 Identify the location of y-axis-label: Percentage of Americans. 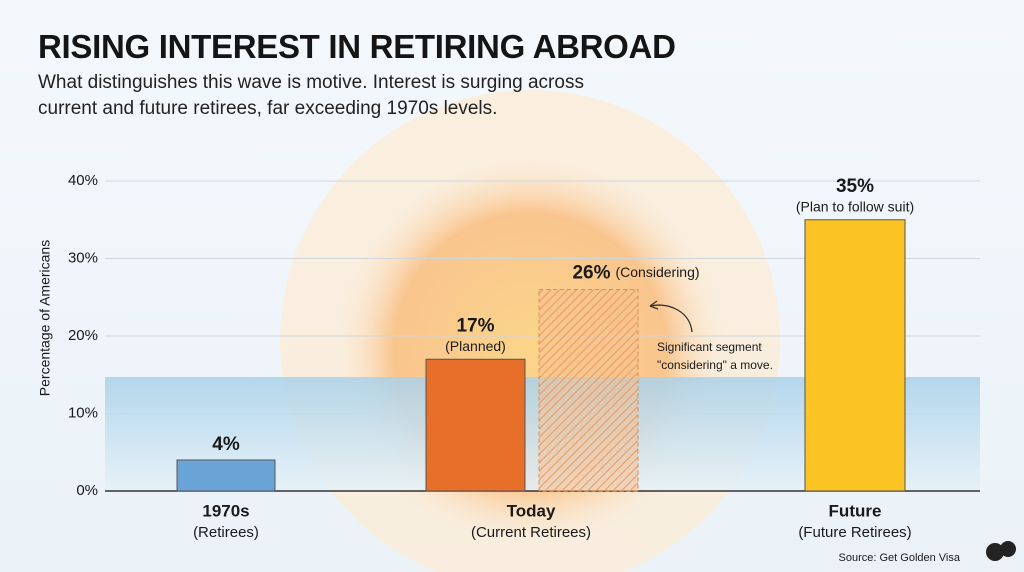
(45, 318).